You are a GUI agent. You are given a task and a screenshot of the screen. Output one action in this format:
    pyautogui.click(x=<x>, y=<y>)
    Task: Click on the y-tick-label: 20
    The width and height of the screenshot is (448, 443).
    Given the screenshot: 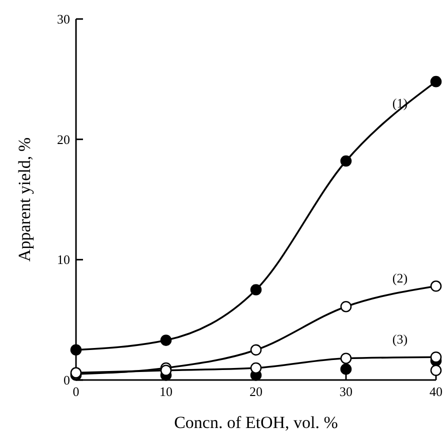 What is the action you would take?
    pyautogui.click(x=63, y=139)
    